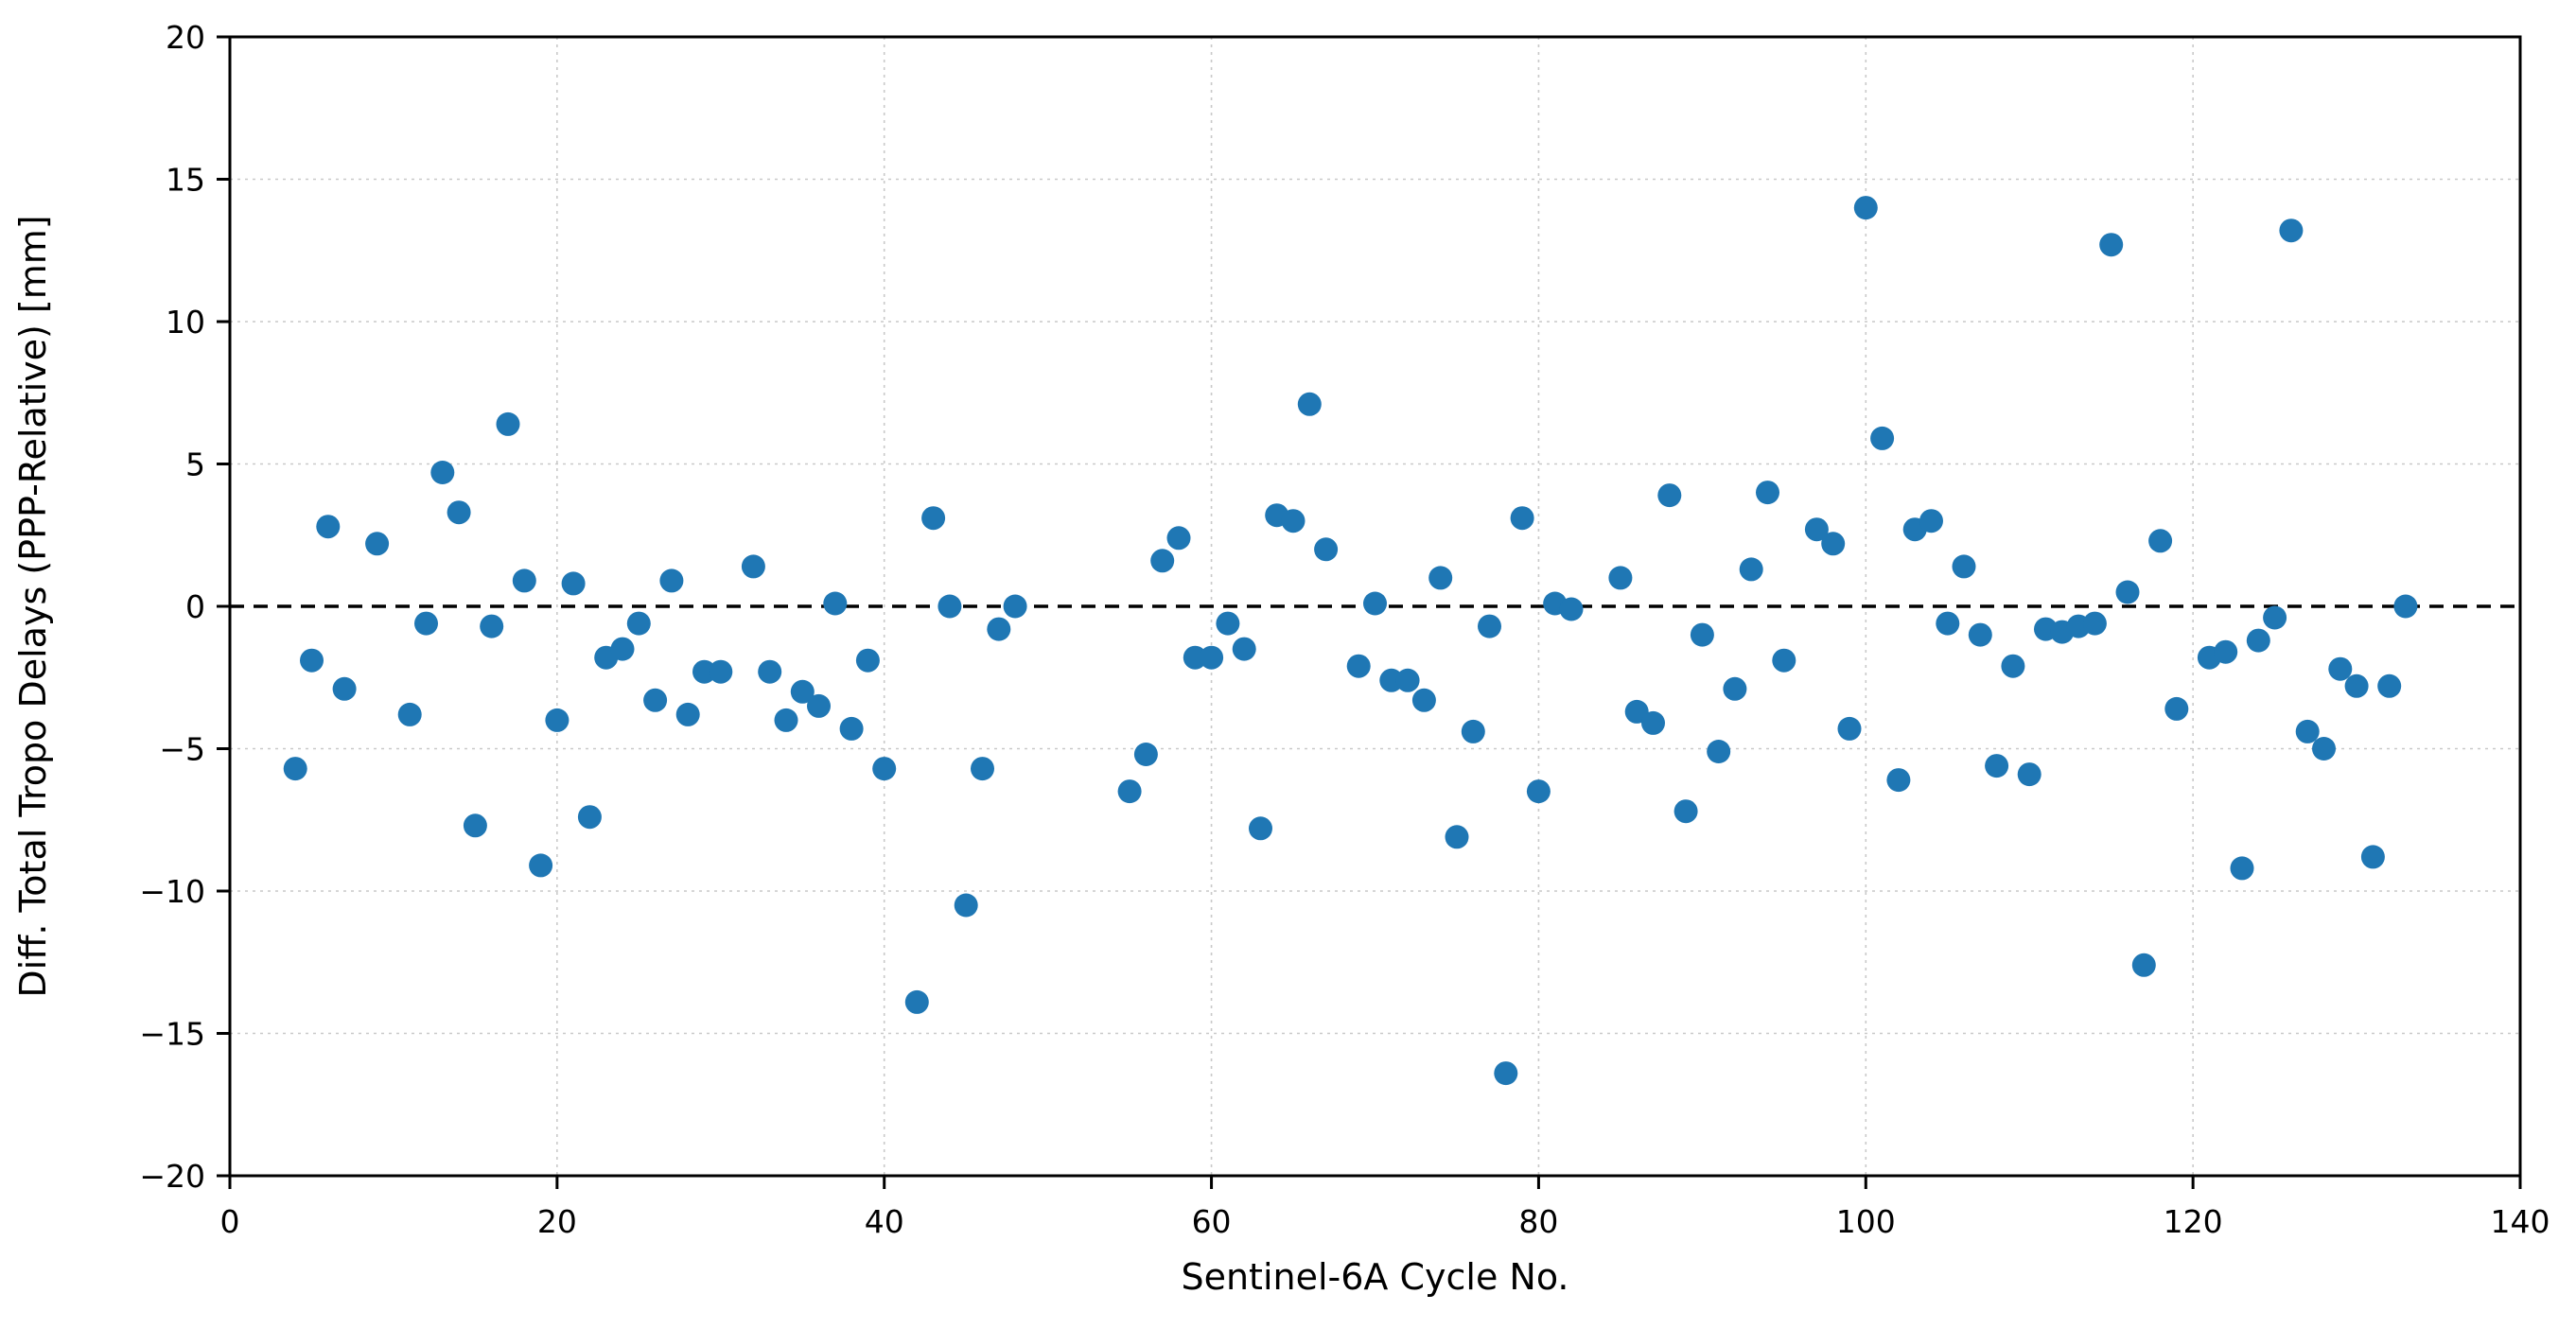 This screenshot has height=1329, width=2576. Describe the element at coordinates (182, 749) in the screenshot. I see `y-tick-label: −5` at that location.